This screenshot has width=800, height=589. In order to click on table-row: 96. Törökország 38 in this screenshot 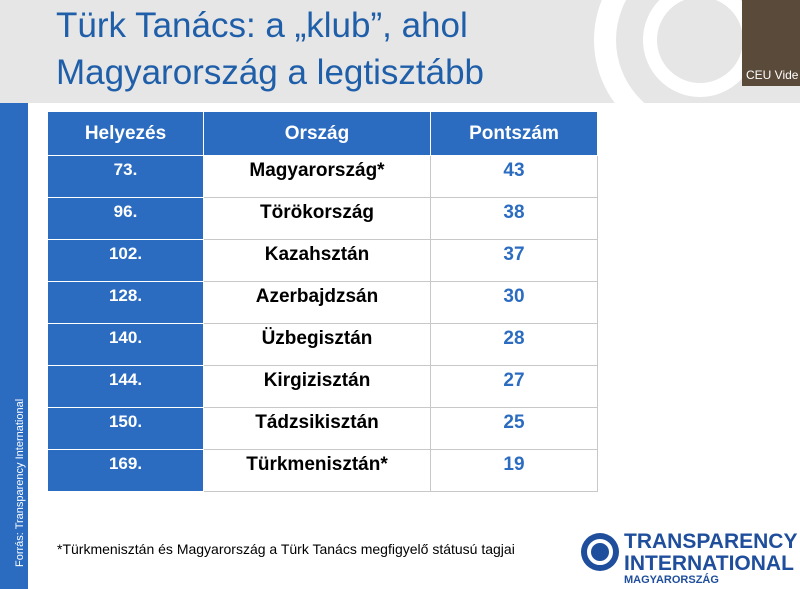, I will do `click(322, 218)`.